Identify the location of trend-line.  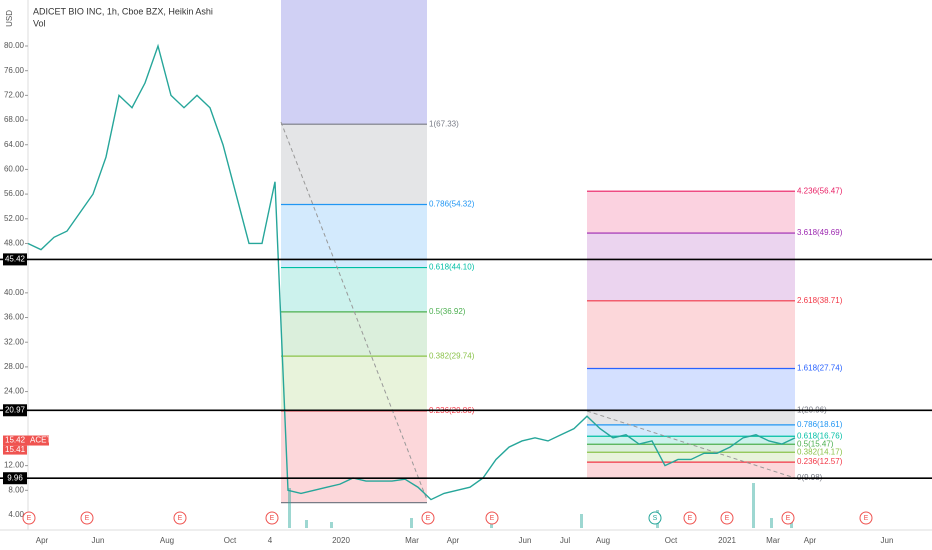
(691, 444).